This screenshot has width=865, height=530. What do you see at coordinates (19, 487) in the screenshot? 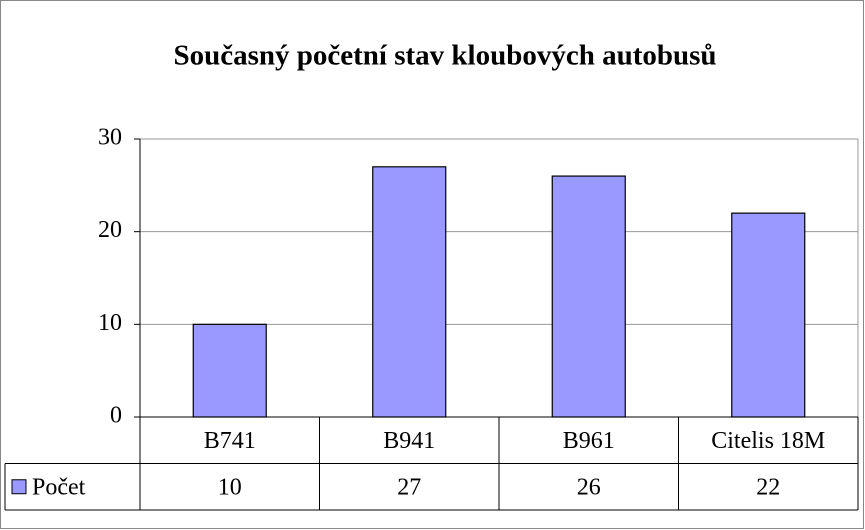
I see `legend-key` at bounding box center [19, 487].